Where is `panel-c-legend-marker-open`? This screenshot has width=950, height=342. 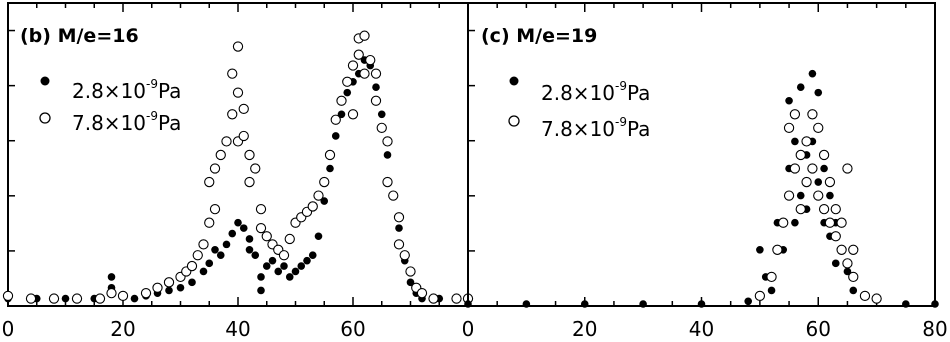
panel-c-legend-marker-open is located at coordinates (514, 121).